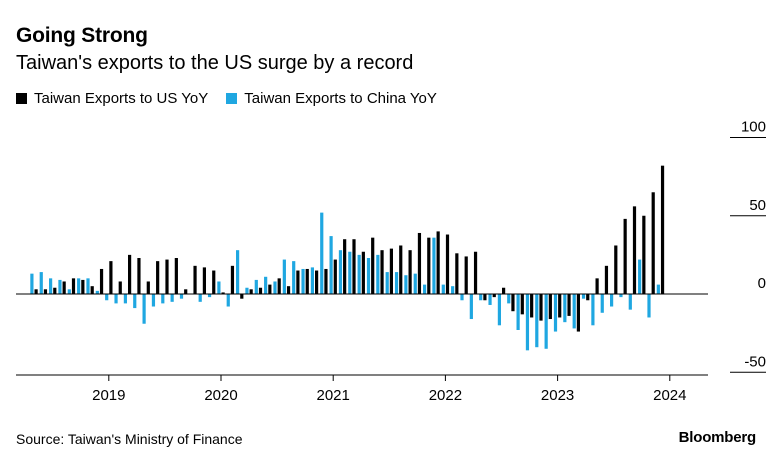 The image size is (780, 463). What do you see at coordinates (333, 395) in the screenshot?
I see `x-tick-label: 2021` at bounding box center [333, 395].